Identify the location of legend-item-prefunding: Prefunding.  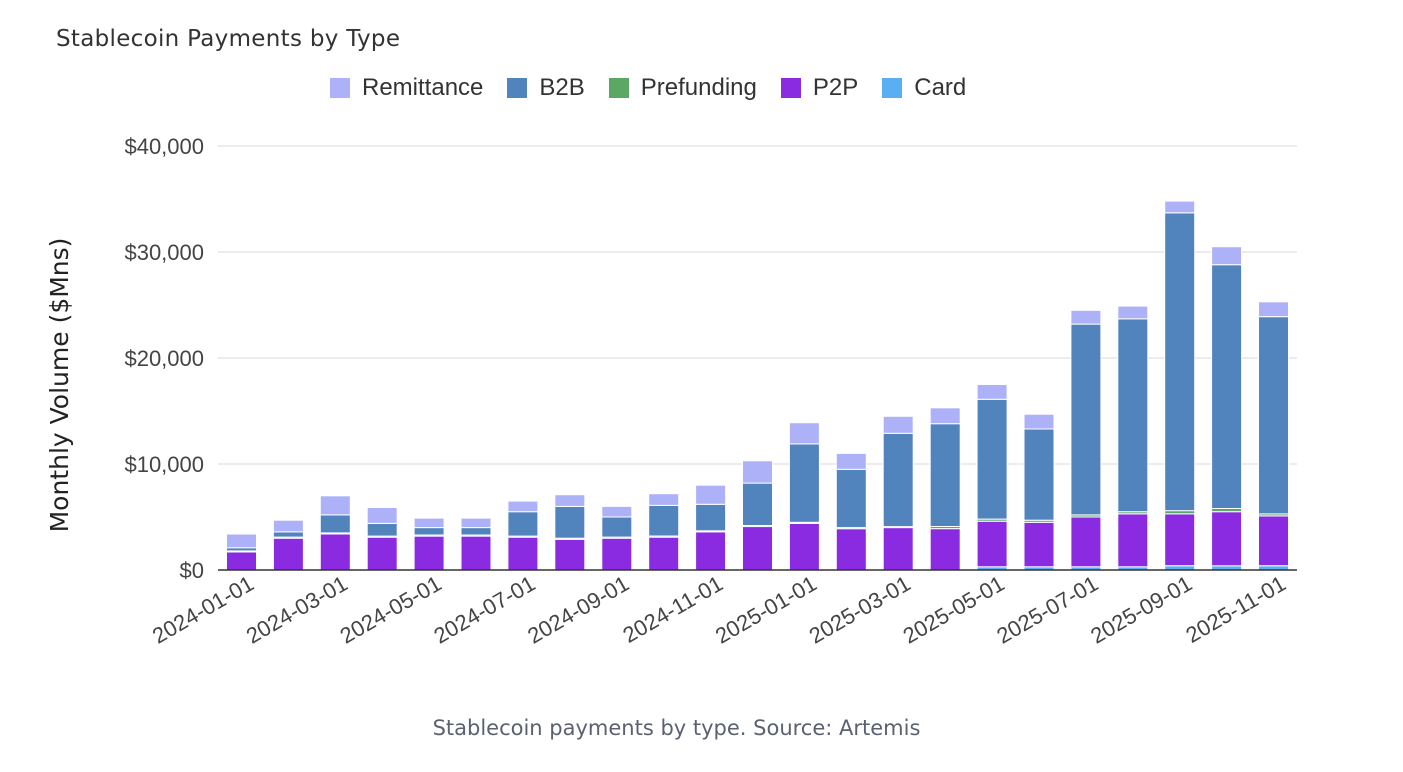
(682, 88).